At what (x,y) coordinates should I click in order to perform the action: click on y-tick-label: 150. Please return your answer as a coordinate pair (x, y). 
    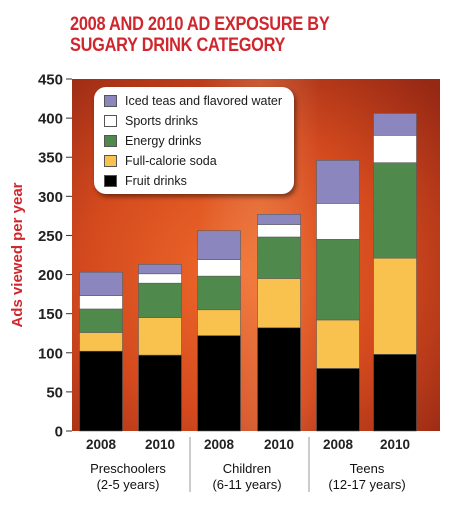
    Looking at the image, I should click on (50, 314).